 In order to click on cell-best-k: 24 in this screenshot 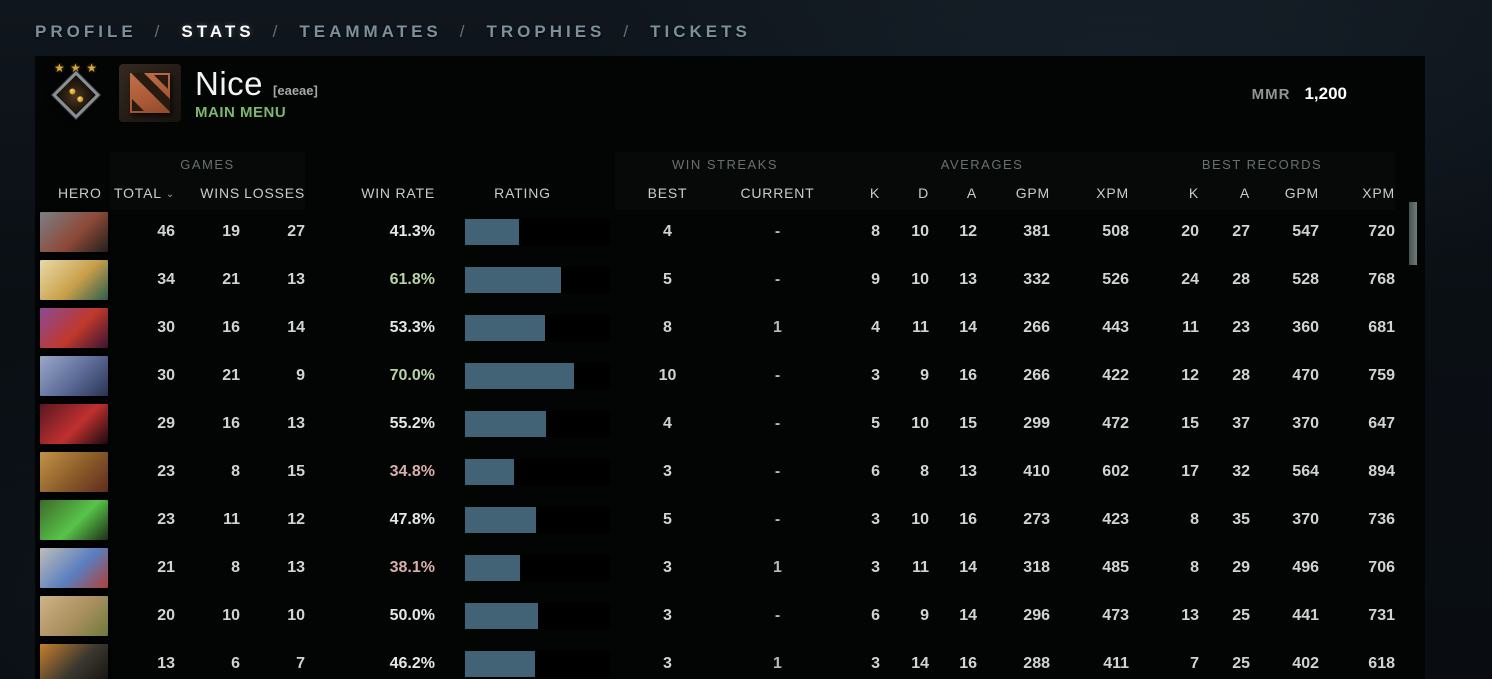, I will do `click(1190, 279)`.